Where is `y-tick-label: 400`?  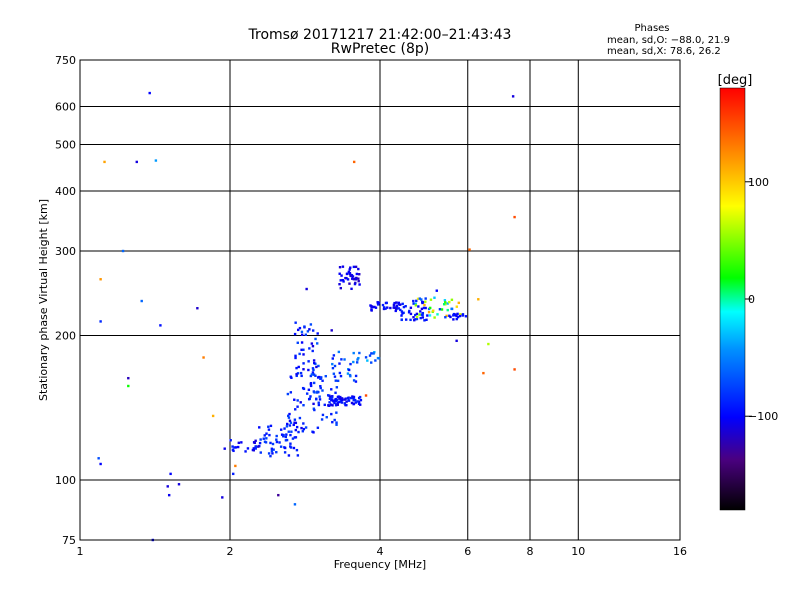 y-tick-label: 400 is located at coordinates (65, 191).